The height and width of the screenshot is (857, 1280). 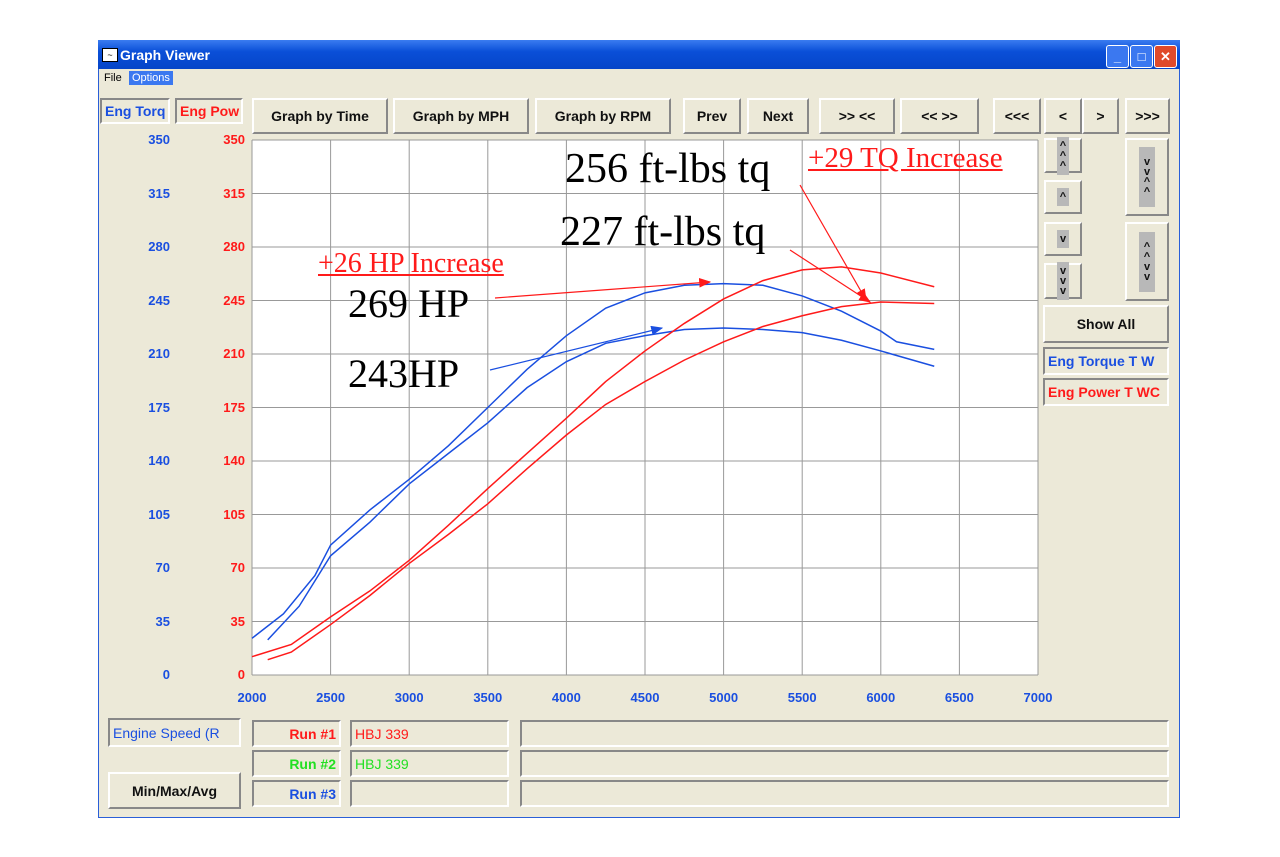 I want to click on scroll-down-button: v, so click(x=1063, y=239).